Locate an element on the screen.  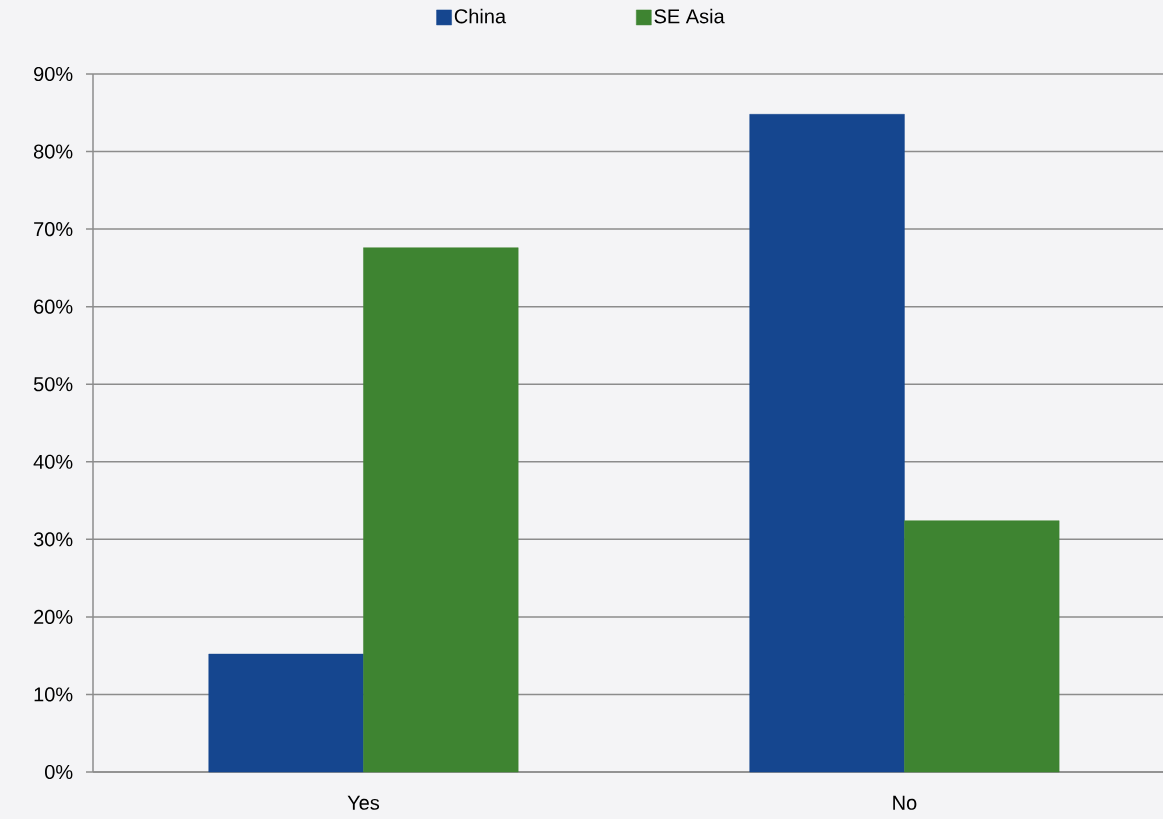
y-tick-label: 30% is located at coordinates (53, 539).